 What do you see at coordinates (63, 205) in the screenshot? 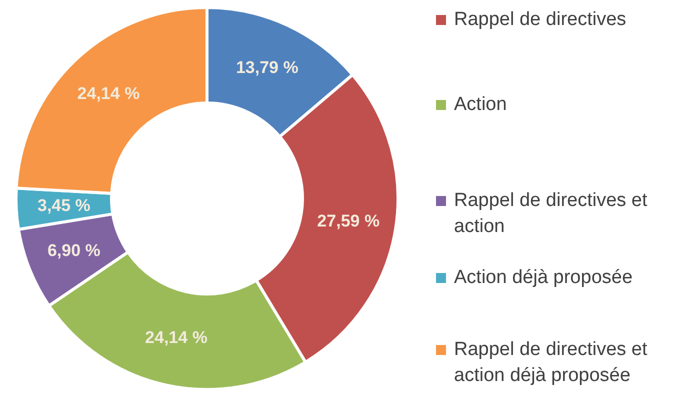
I see `data-label: 3,45 %` at bounding box center [63, 205].